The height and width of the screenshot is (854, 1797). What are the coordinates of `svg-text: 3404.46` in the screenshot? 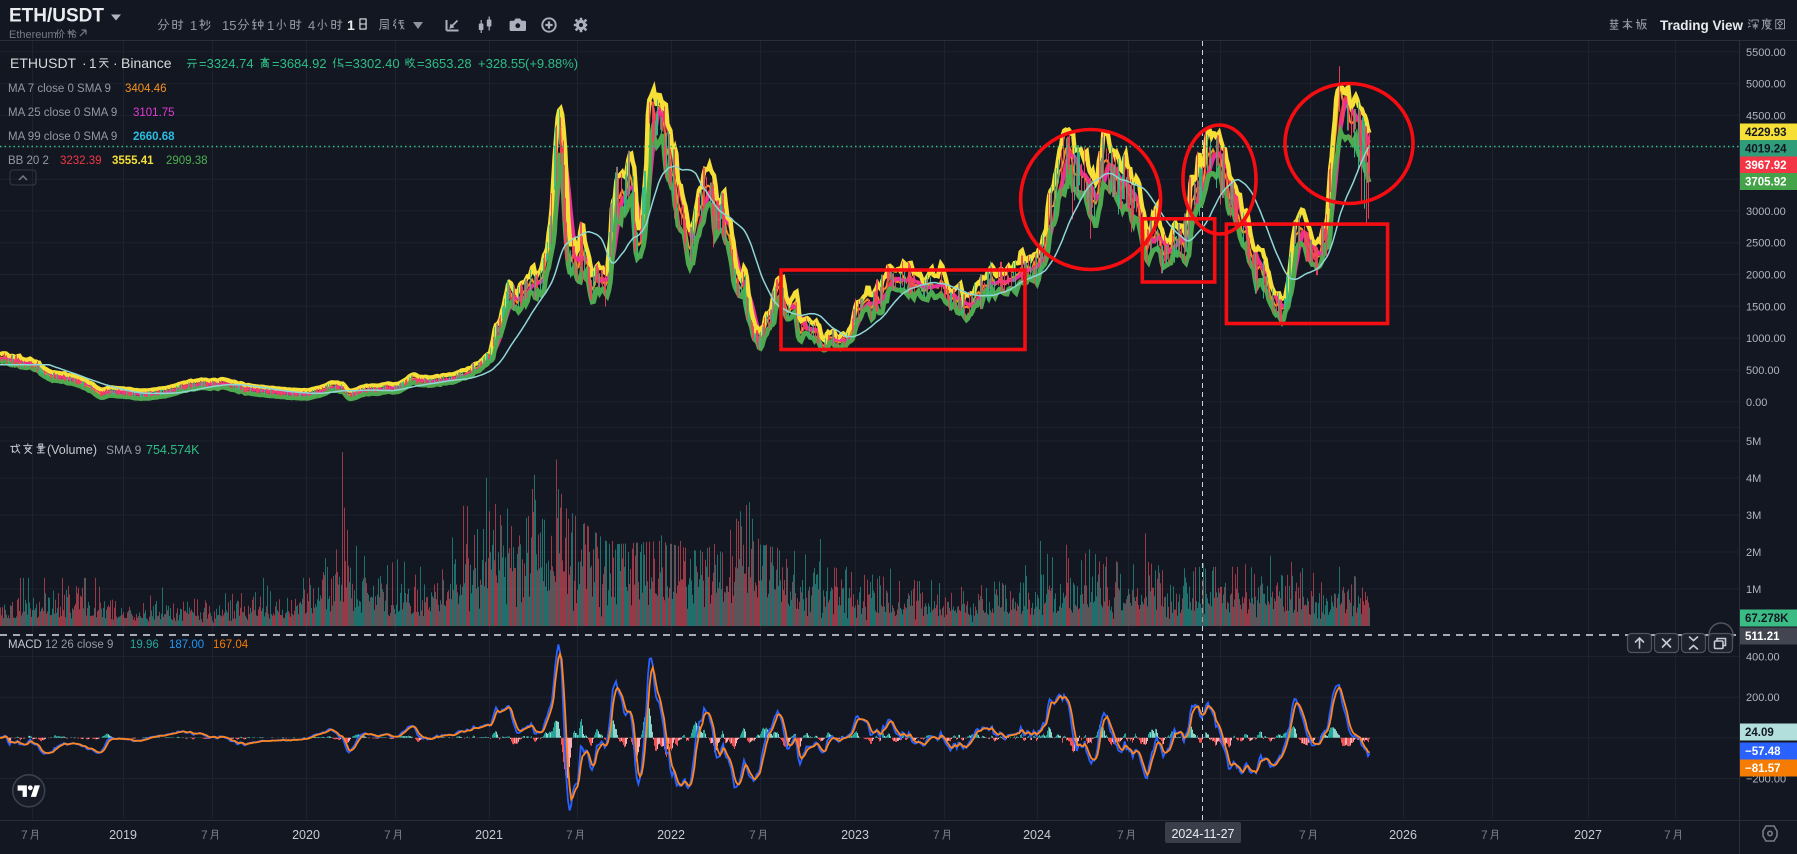 It's located at (146, 89).